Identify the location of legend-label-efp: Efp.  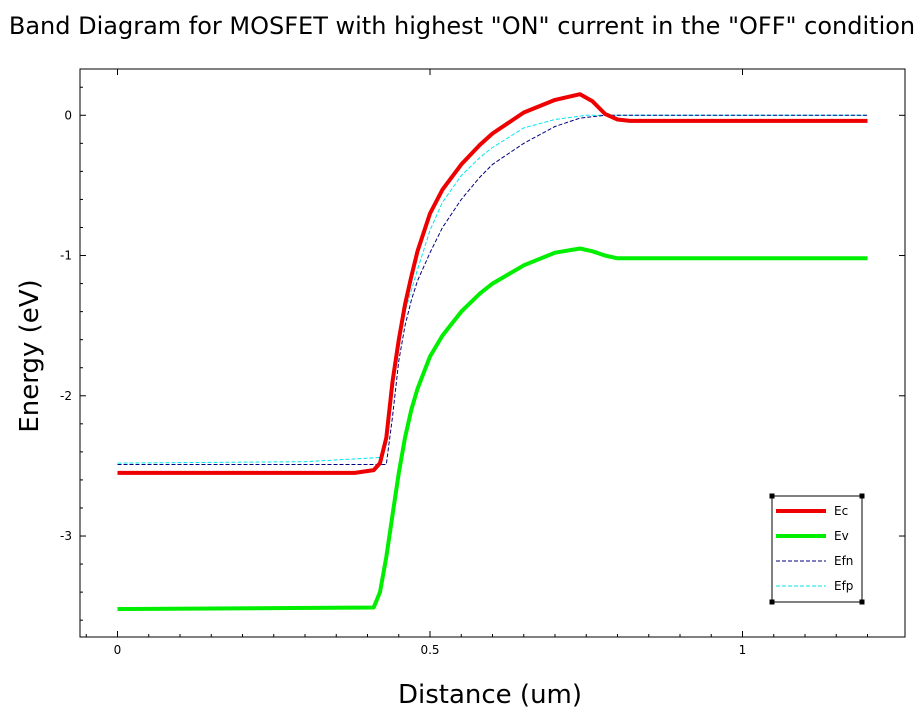
(843, 586).